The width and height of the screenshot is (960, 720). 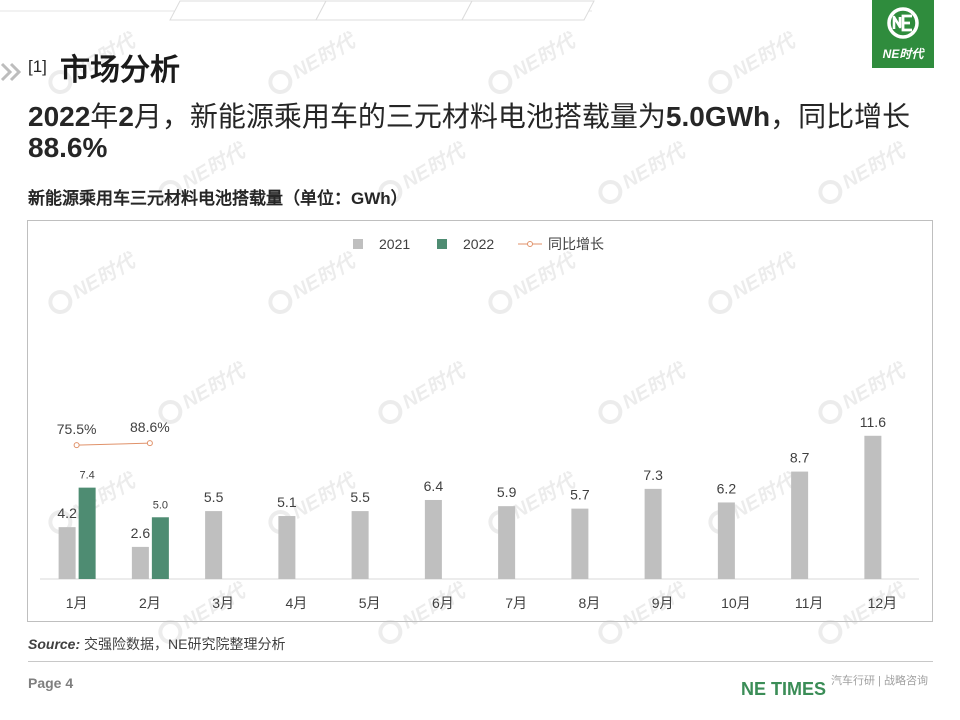 What do you see at coordinates (580, 495) in the screenshot?
I see `bar-data-label: 5.7` at bounding box center [580, 495].